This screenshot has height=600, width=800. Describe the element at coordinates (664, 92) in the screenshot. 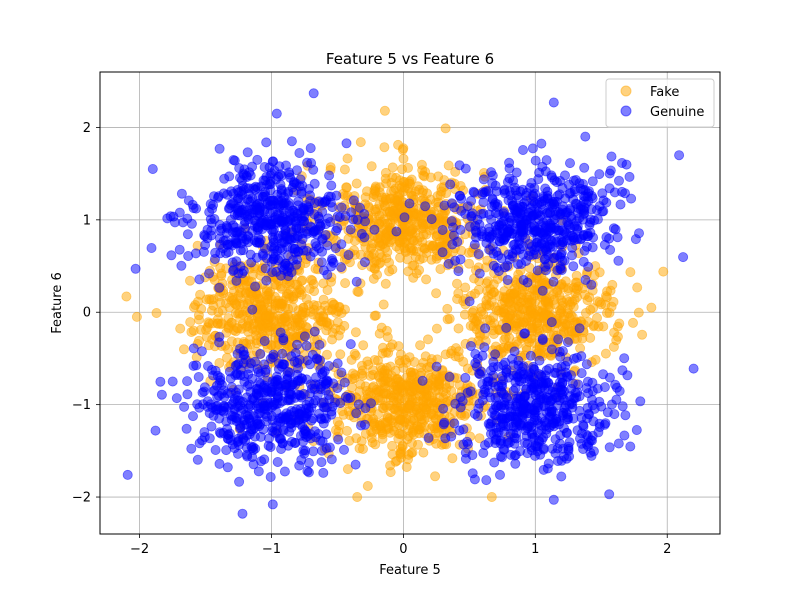

I see `legend-label-fake: Fake` at that location.